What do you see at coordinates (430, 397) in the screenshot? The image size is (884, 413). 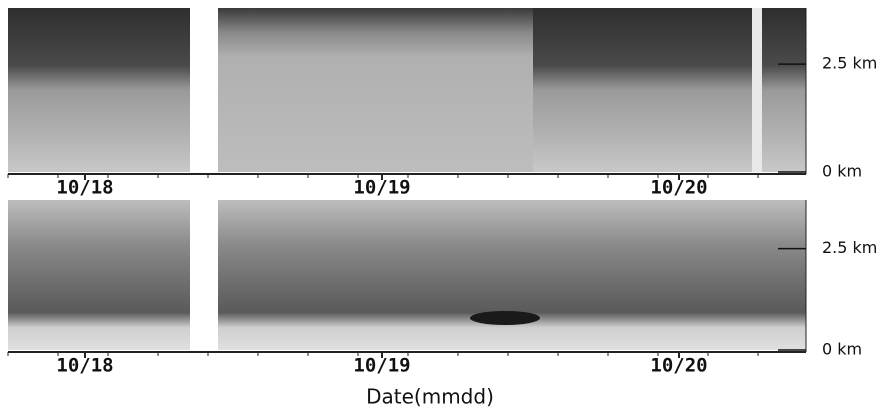 I see `x-axis-title: Date(mmdd)` at bounding box center [430, 397].